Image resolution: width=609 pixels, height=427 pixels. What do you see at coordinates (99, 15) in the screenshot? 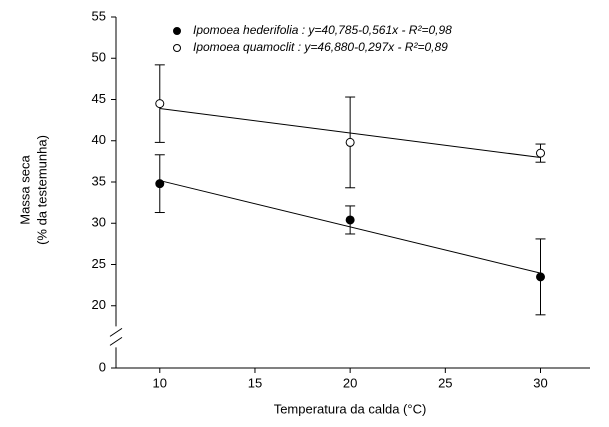
I see `y-tick-label: 55` at bounding box center [99, 15].